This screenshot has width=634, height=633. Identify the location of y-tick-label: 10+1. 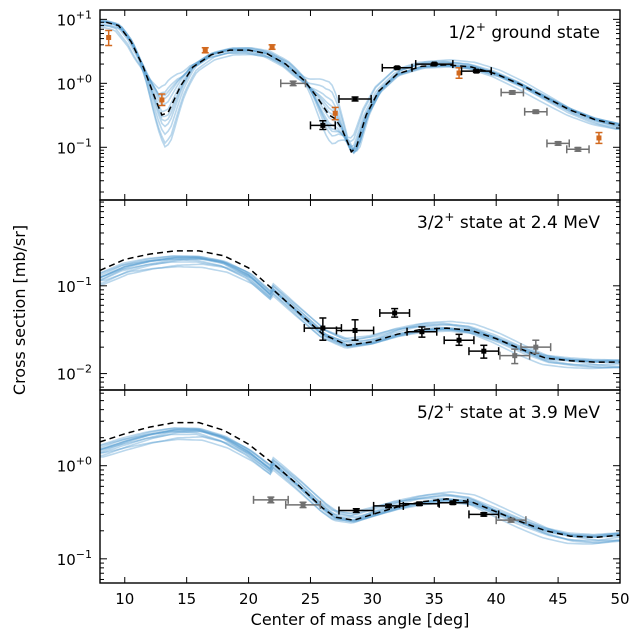
(74, 18).